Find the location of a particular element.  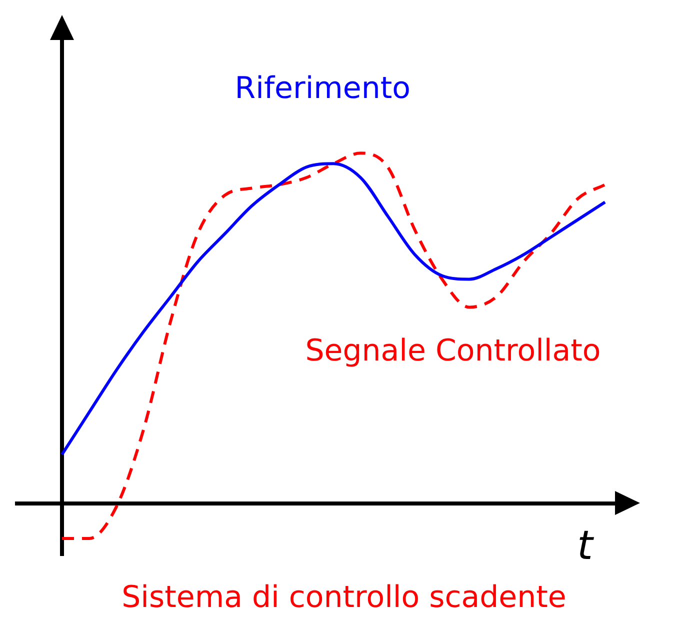

text: Riferimento is located at coordinates (322, 88).